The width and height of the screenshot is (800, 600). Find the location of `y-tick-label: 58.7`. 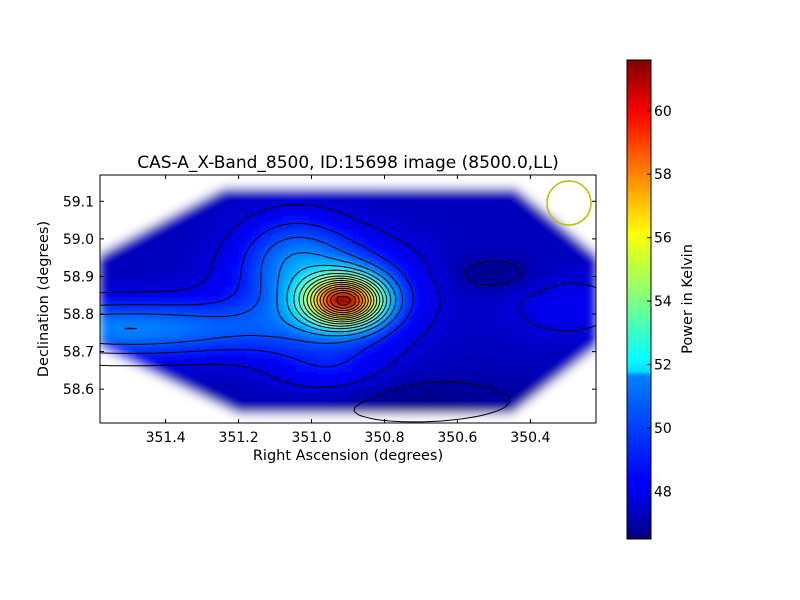

y-tick-label: 58.7 is located at coordinates (78, 353).